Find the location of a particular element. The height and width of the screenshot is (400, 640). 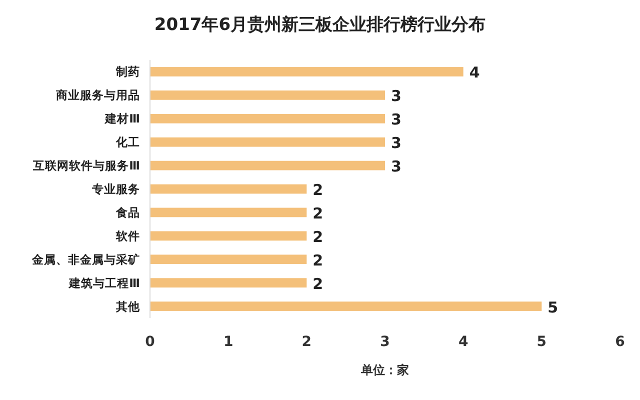

y-tick-label: 建材Ⅲ is located at coordinates (122, 119).